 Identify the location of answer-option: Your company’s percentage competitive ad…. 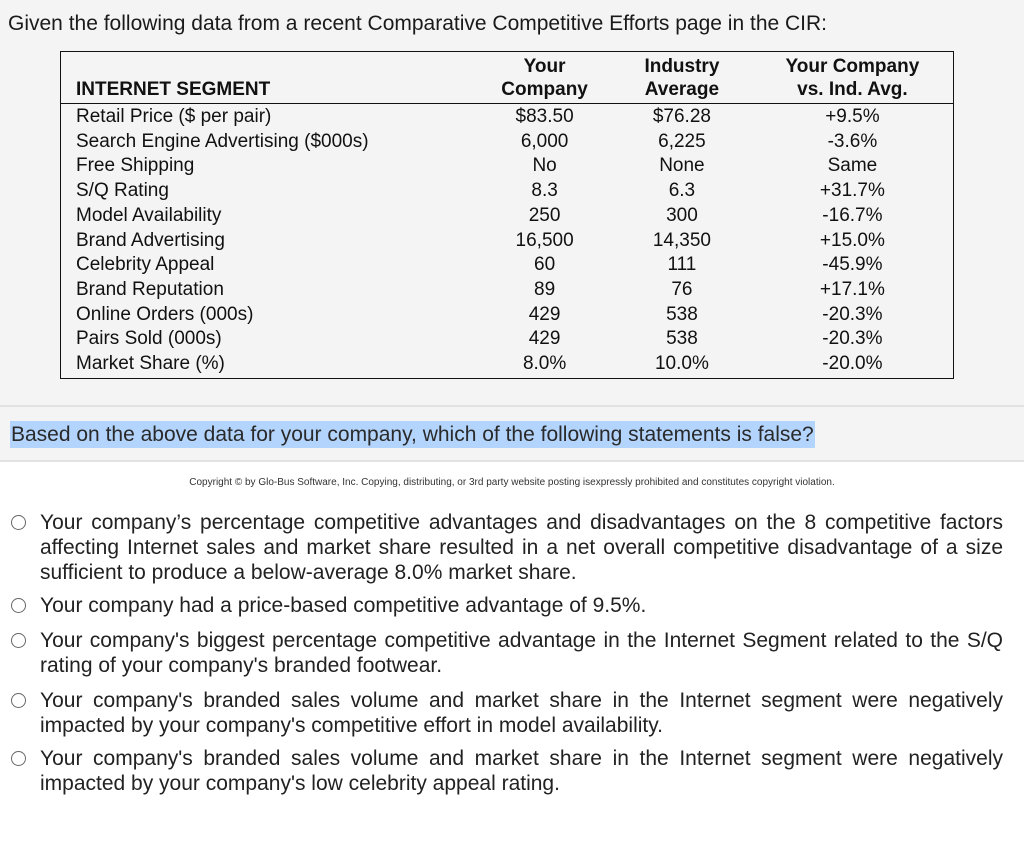
(506, 547).